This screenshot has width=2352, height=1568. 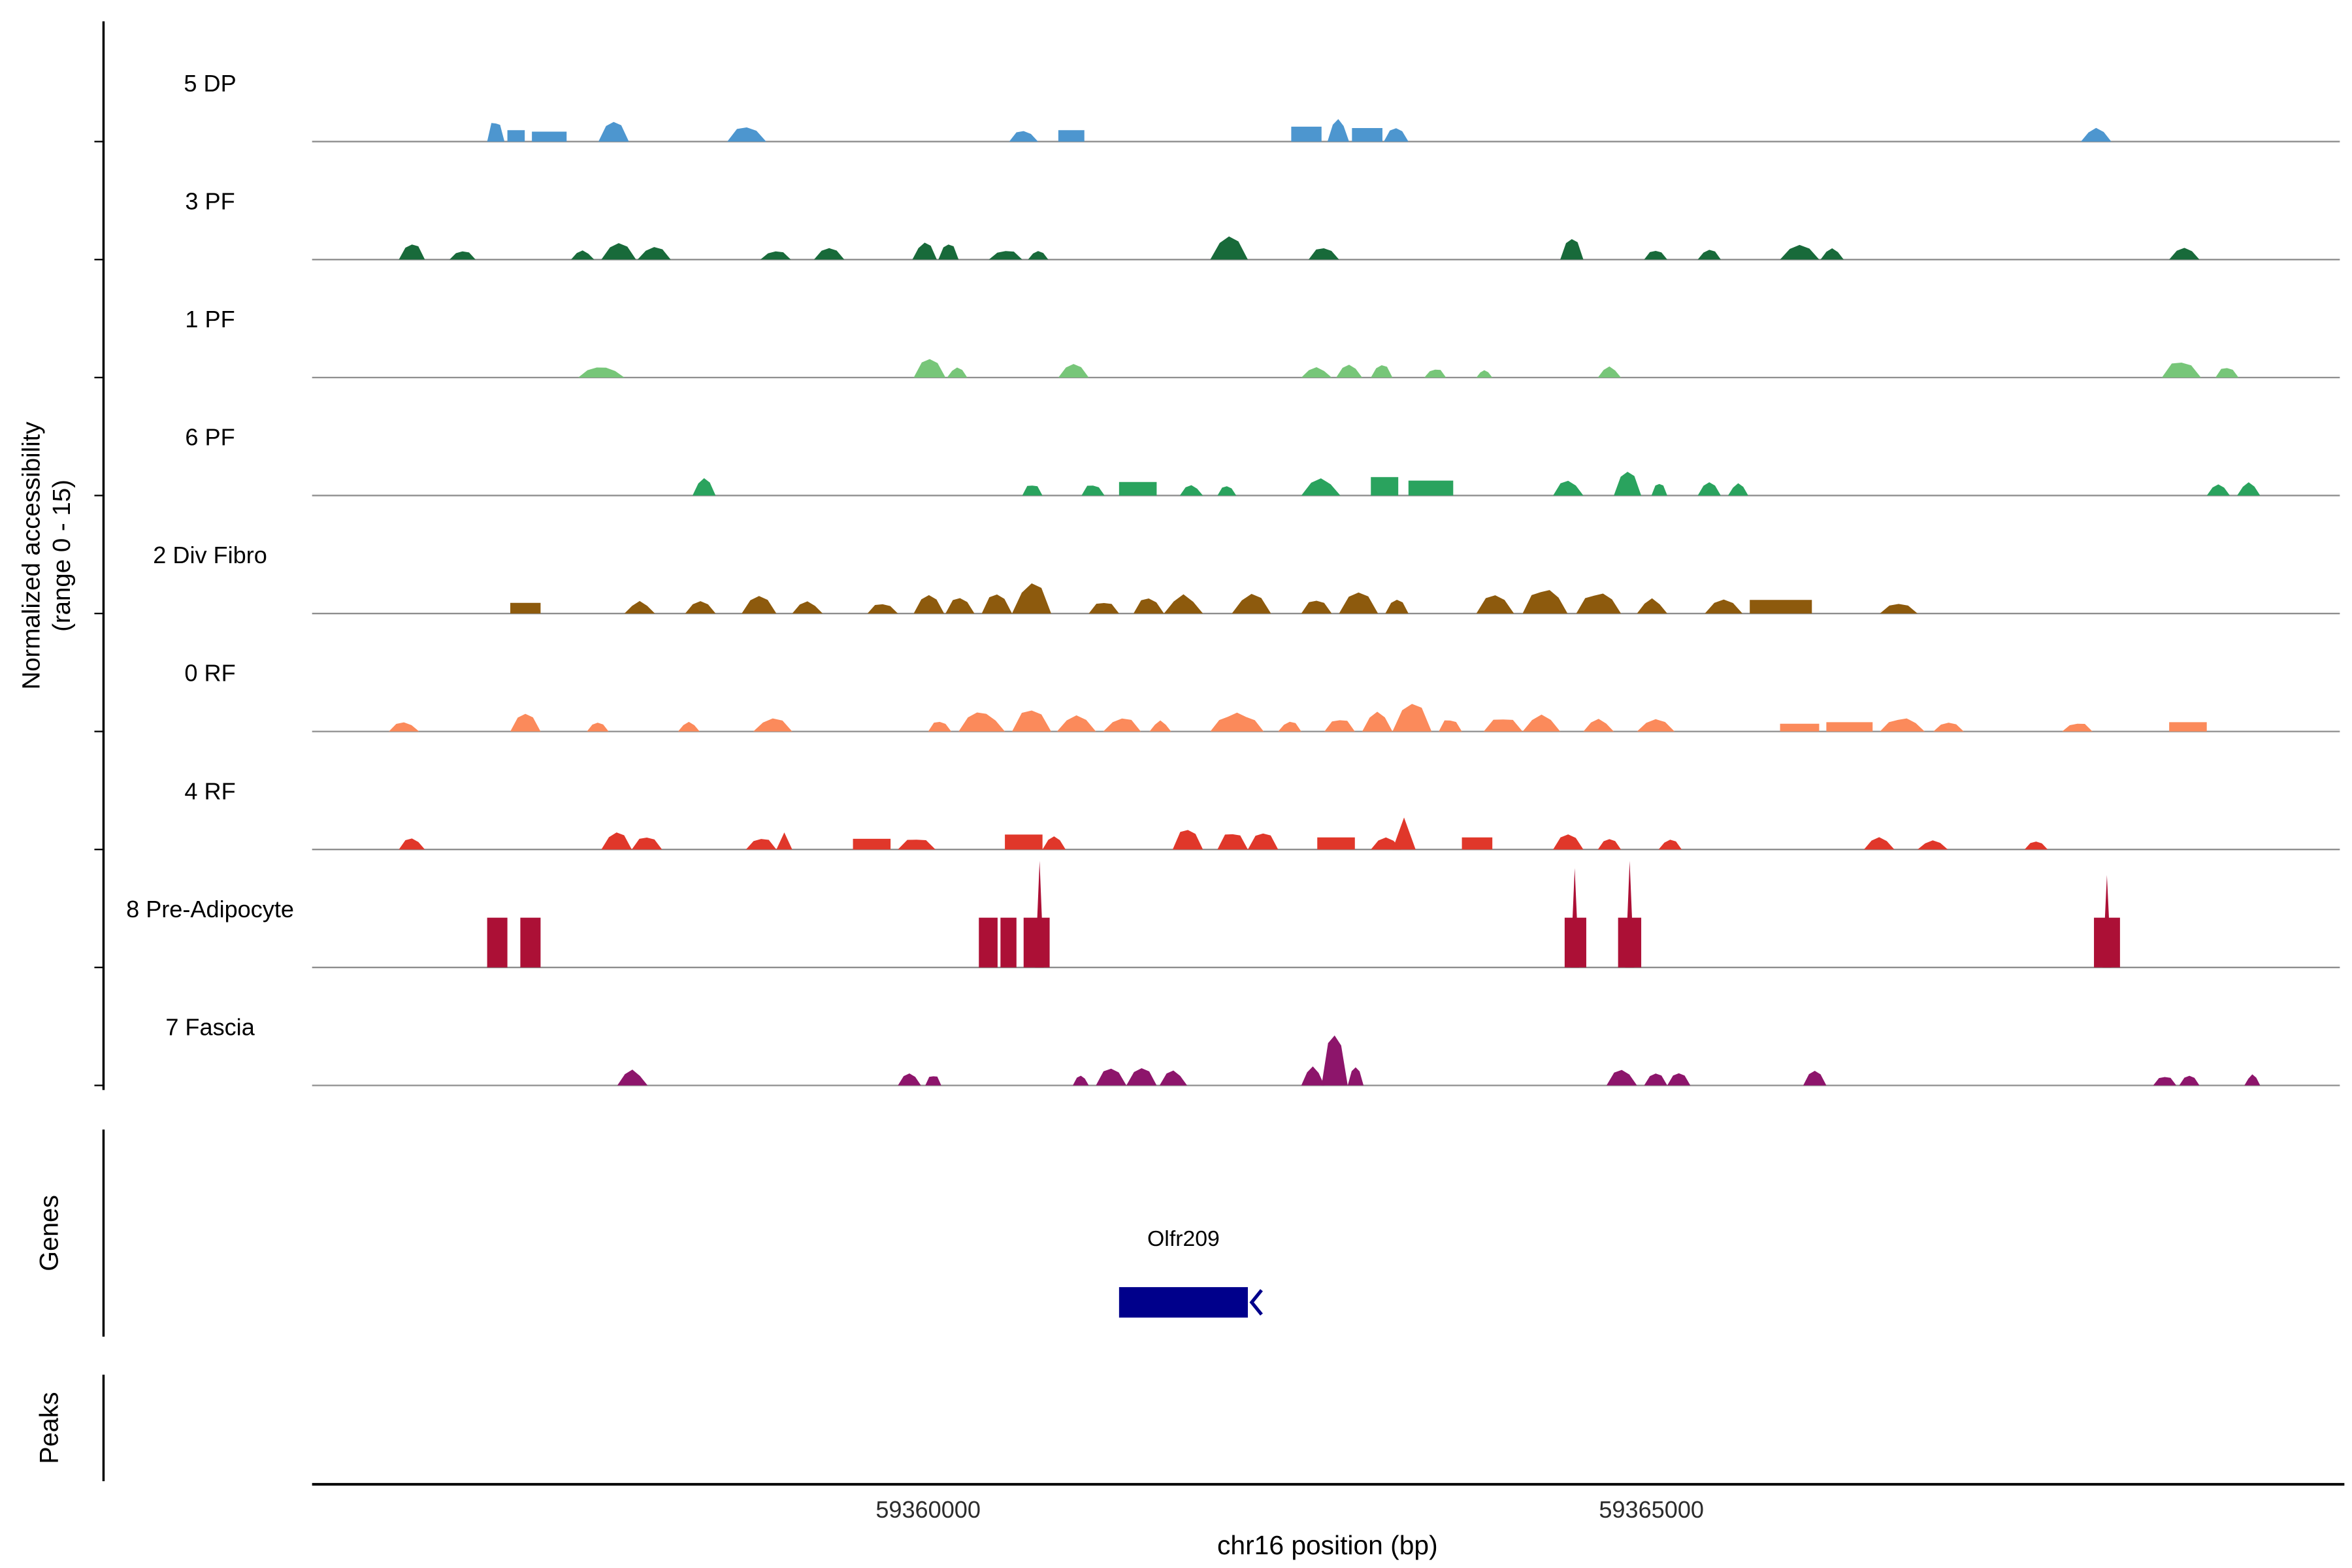 I want to click on track-label: 2 Div Fibro, so click(x=210, y=555).